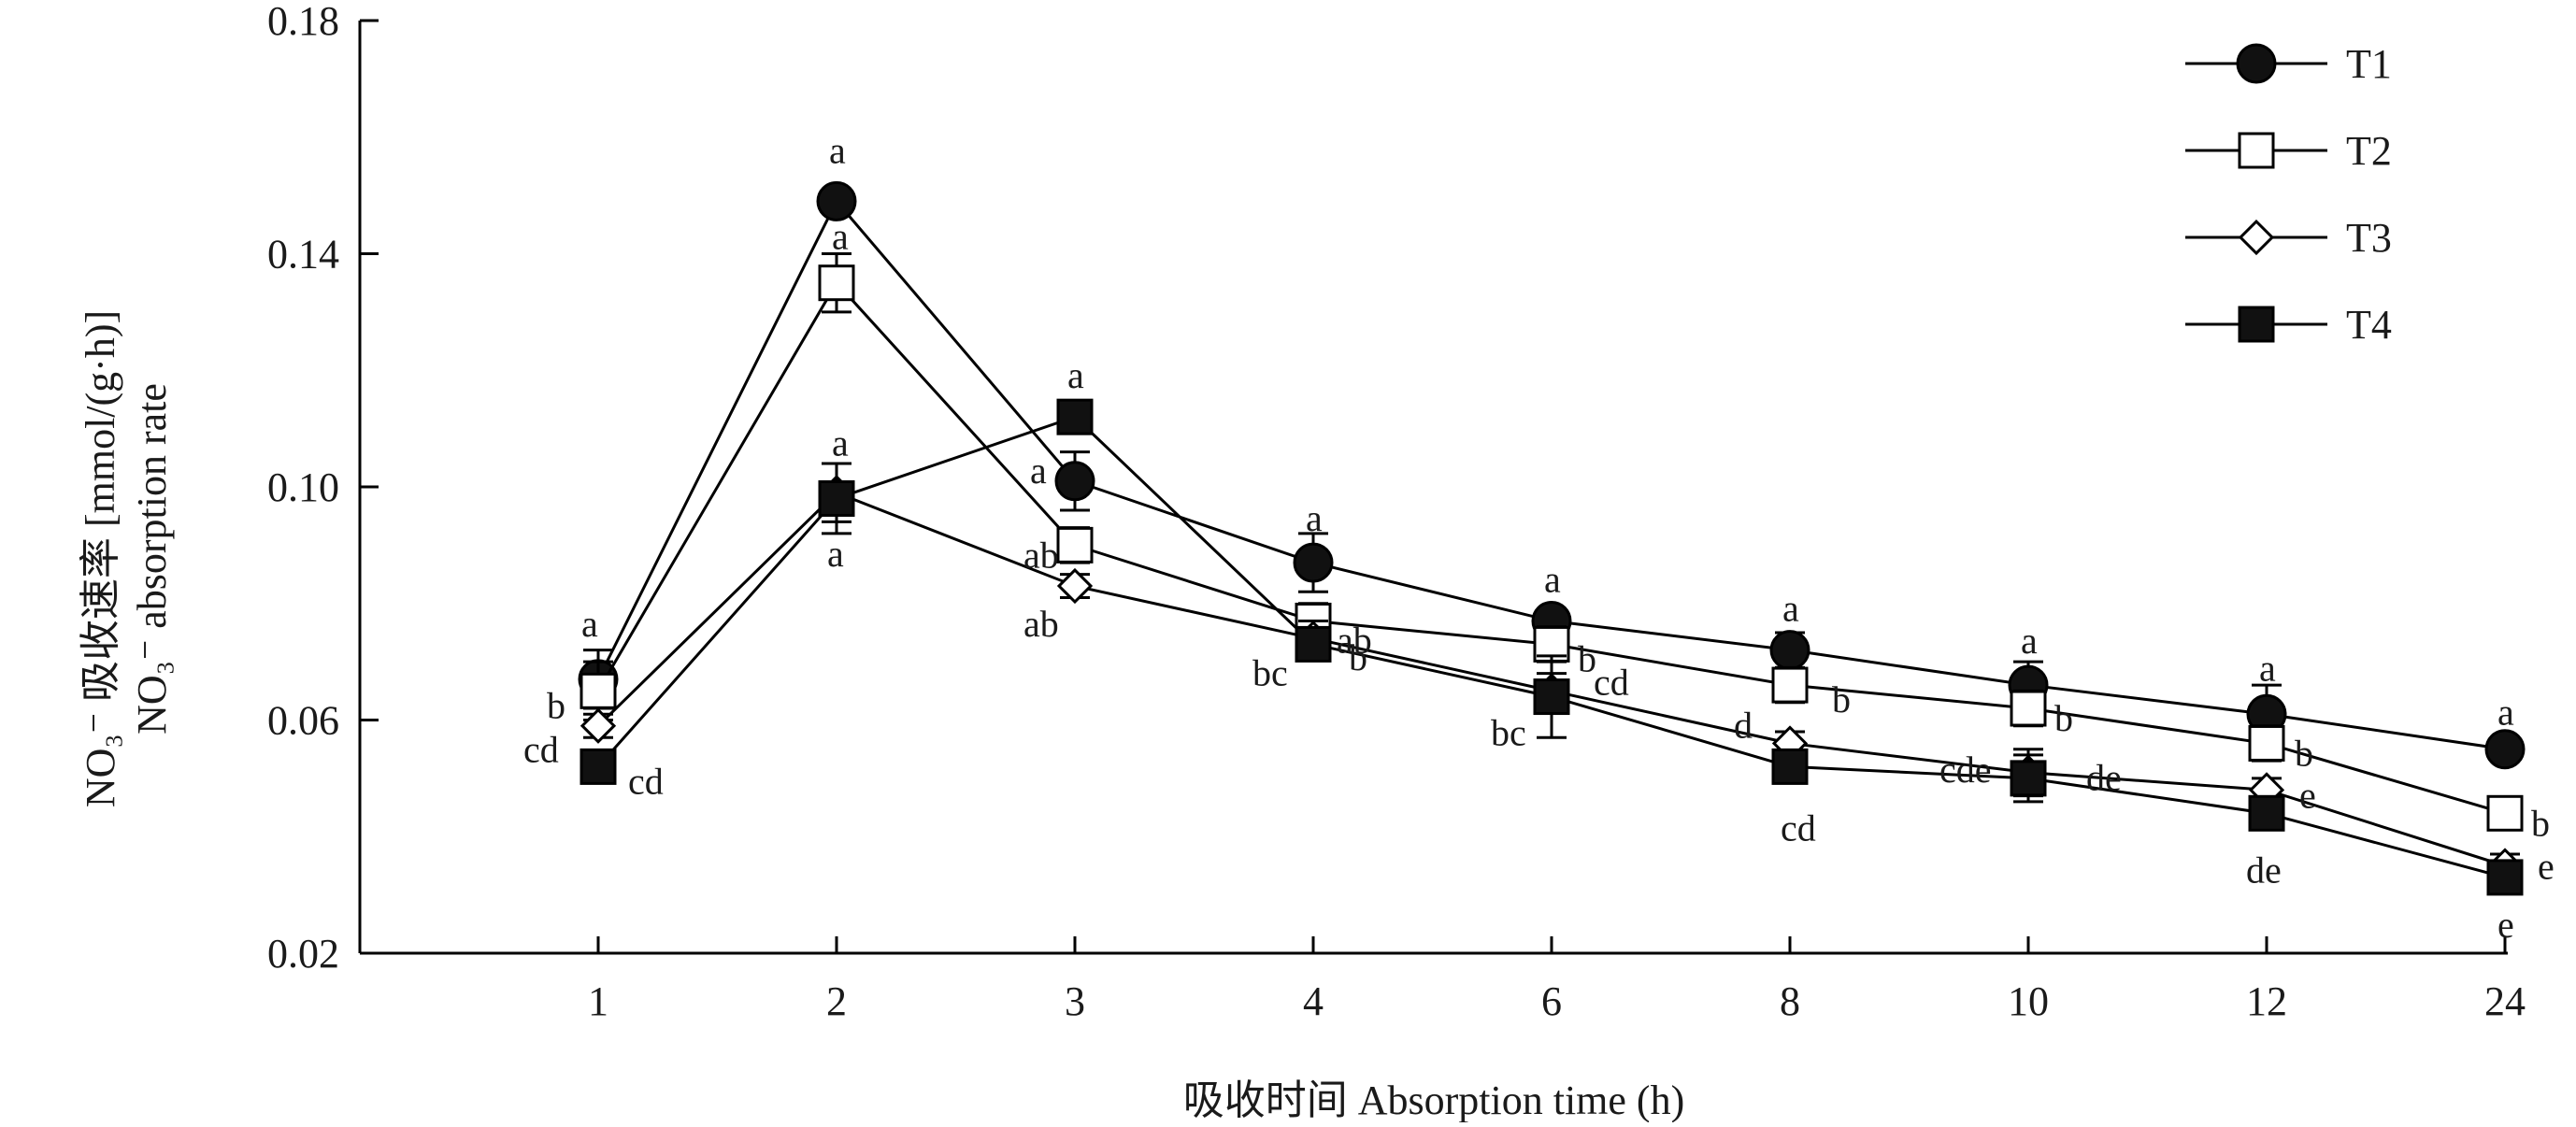  What do you see at coordinates (303, 954) in the screenshot?
I see `y-tick-label: 0.02` at bounding box center [303, 954].